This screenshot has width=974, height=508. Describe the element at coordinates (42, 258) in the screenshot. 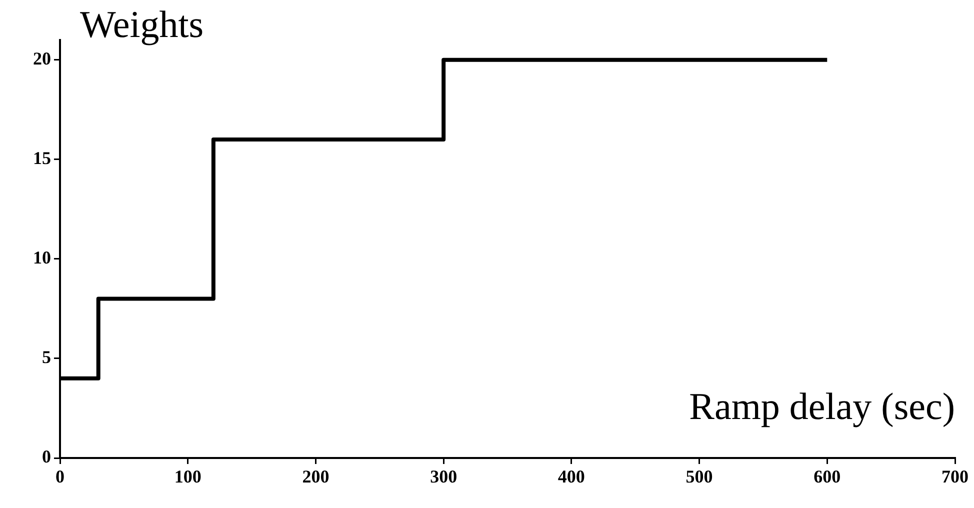

I see `y-tick-label: 10` at that location.